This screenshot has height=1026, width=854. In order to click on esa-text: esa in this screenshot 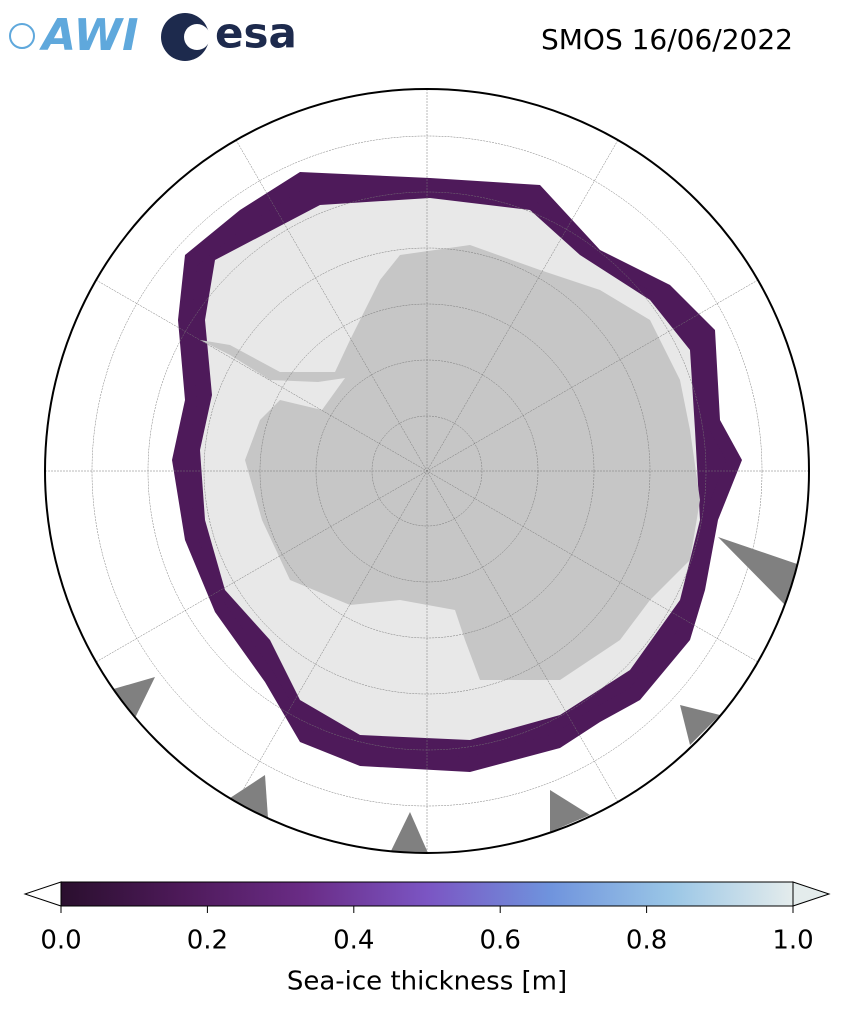, I will do `click(256, 33)`.